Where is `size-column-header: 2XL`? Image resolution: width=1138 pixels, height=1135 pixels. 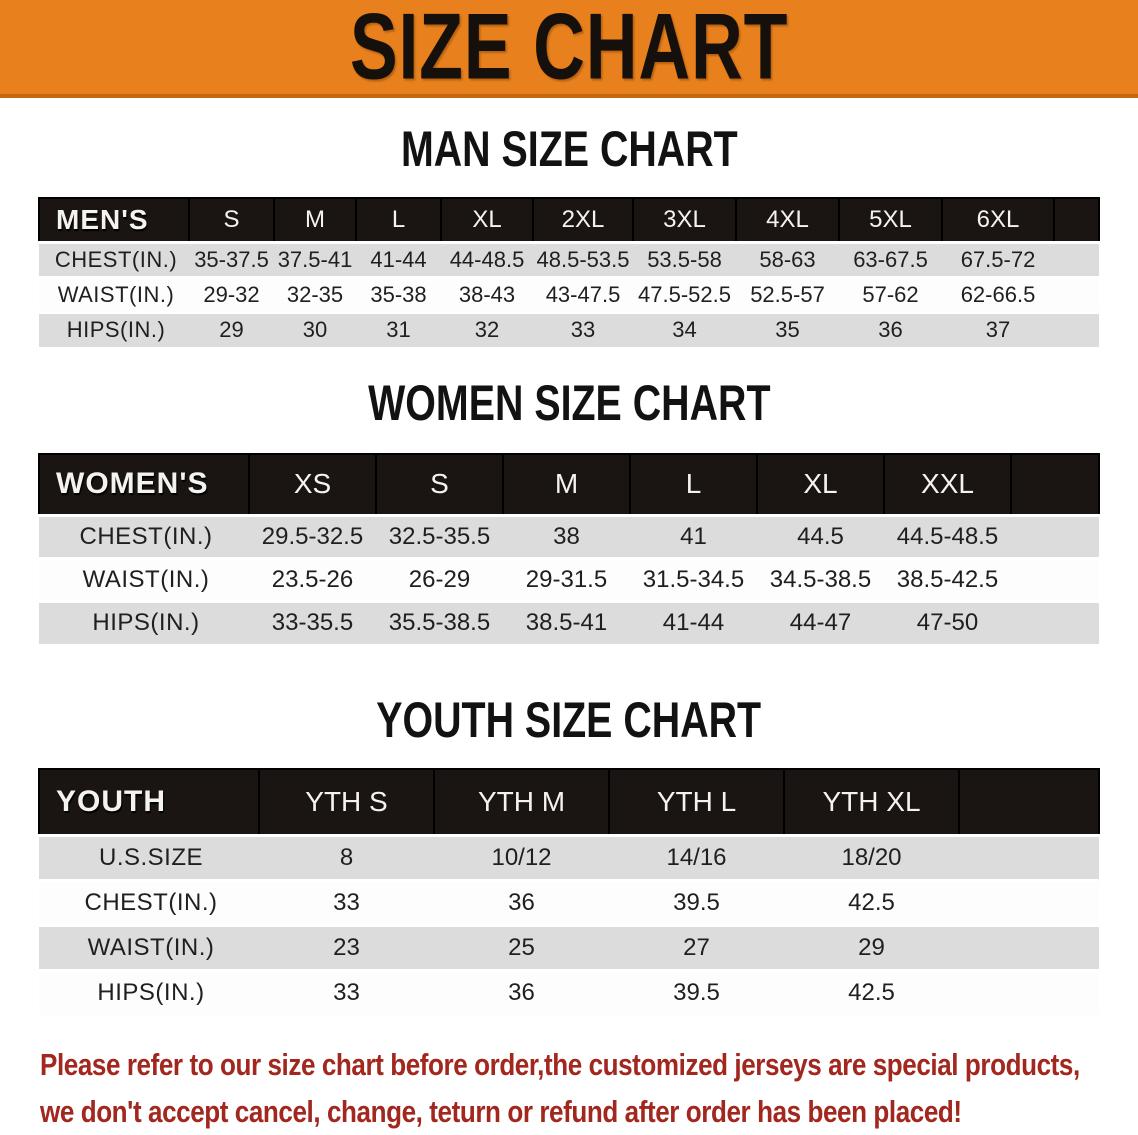
size-column-header: 2XL is located at coordinates (583, 220).